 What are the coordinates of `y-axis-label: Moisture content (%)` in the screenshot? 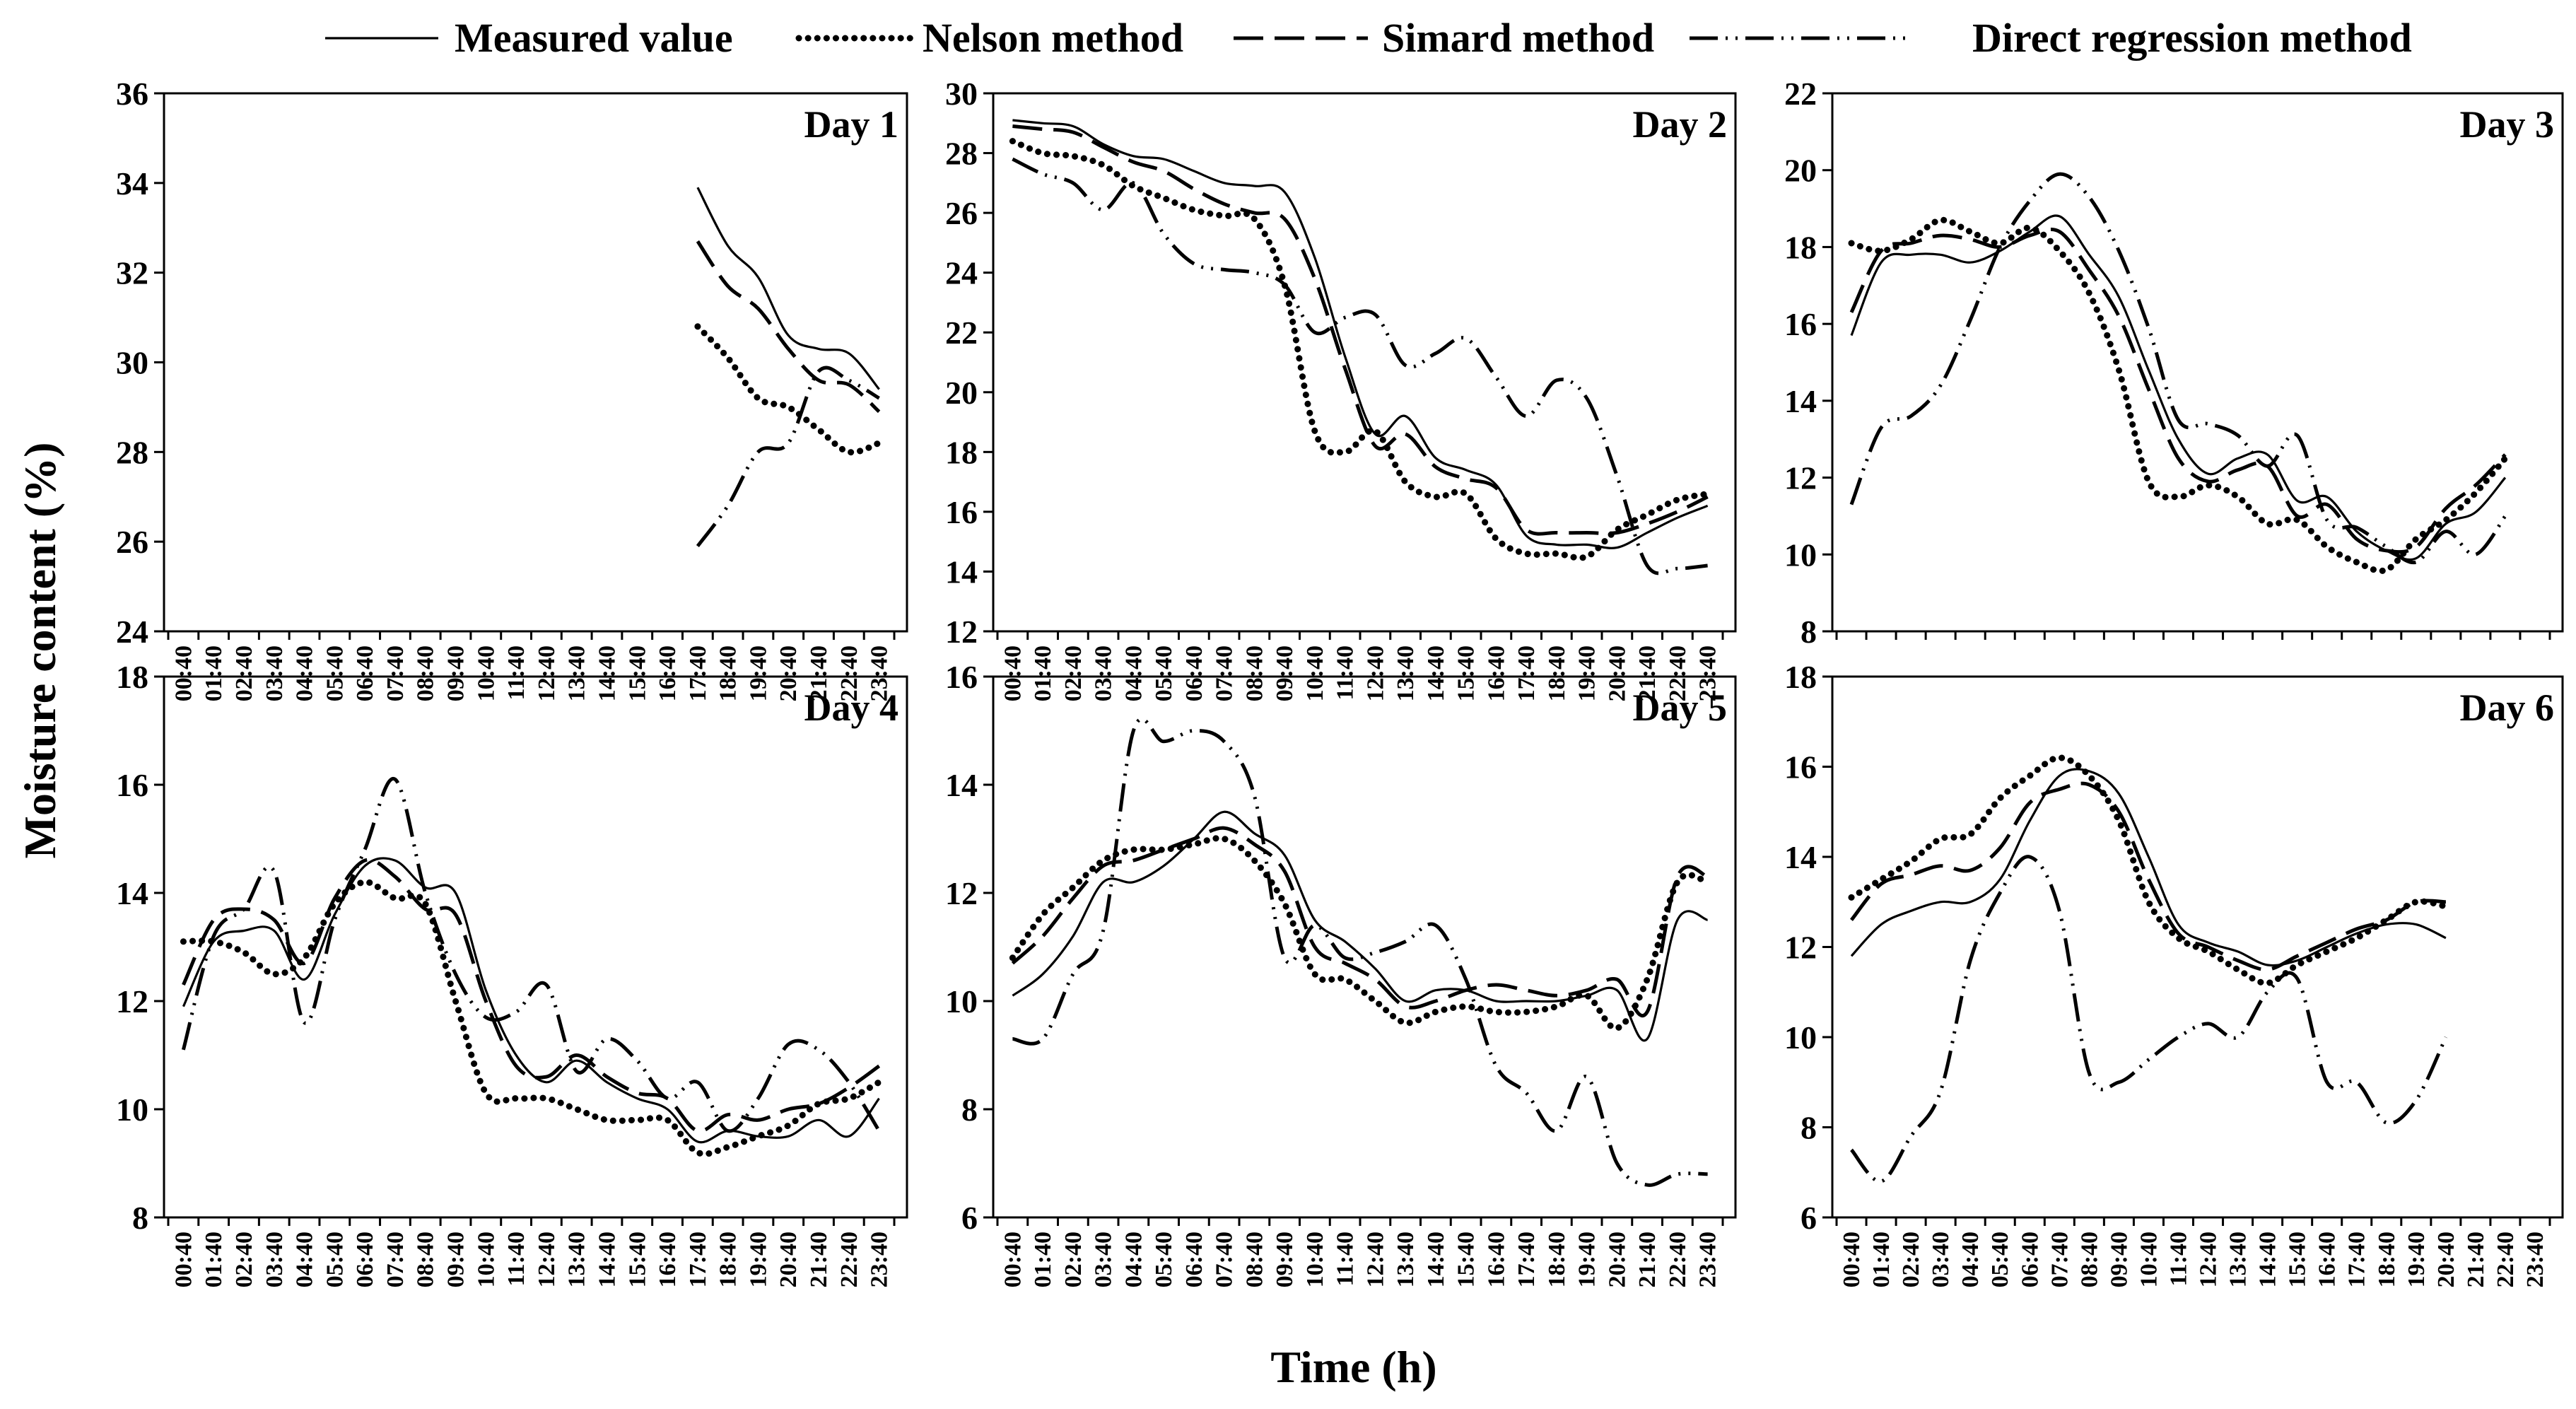 It's located at (40, 651).